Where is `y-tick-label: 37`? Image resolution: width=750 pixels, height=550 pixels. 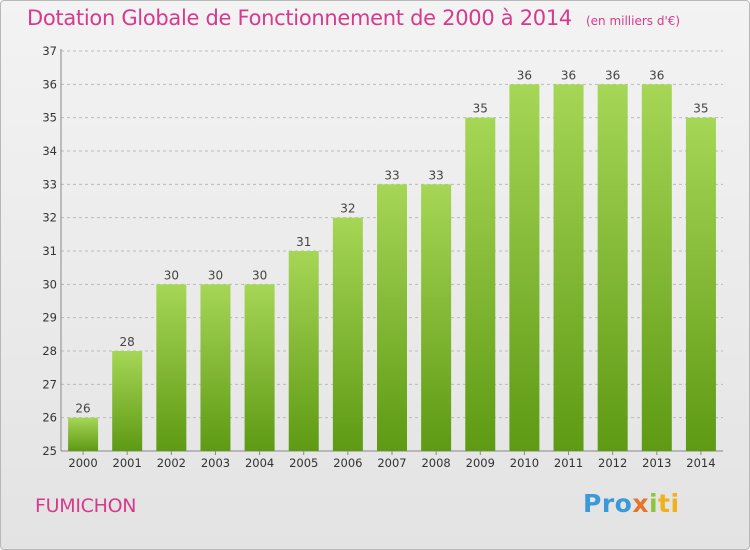
y-tick-label: 37 is located at coordinates (49, 51).